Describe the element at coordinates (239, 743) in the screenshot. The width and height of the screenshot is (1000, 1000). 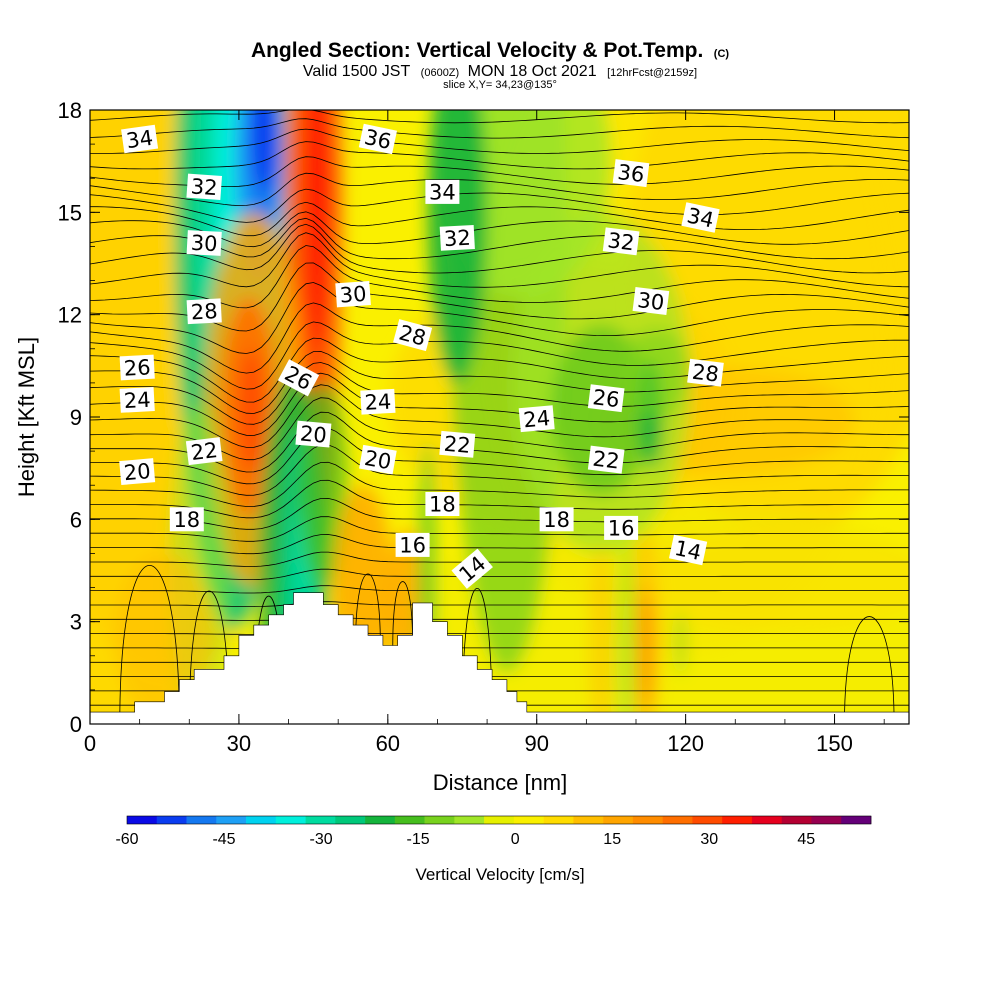
I see `x-tick-label: 30` at that location.